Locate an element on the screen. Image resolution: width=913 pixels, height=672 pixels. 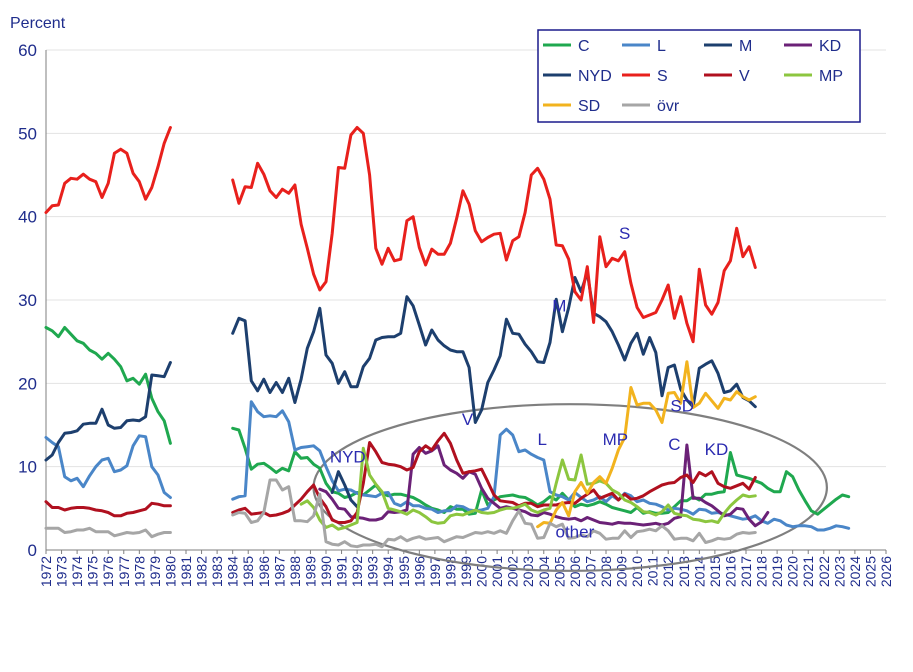
legend-label: övr is located at coordinates (668, 106).